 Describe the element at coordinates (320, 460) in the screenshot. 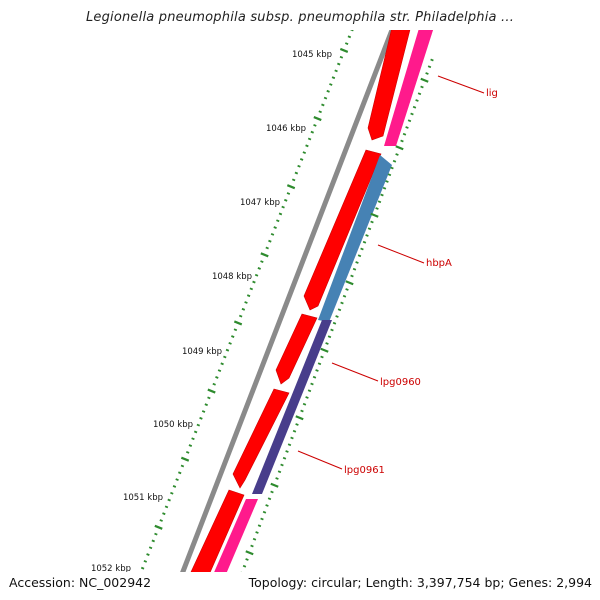

I see `leader-line-lpg0961` at that location.